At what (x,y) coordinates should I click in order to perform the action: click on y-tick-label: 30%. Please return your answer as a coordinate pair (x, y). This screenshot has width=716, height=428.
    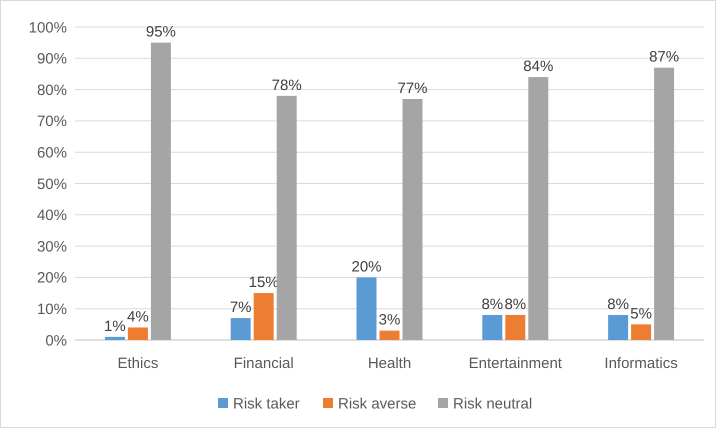
    Looking at the image, I should click on (51, 247).